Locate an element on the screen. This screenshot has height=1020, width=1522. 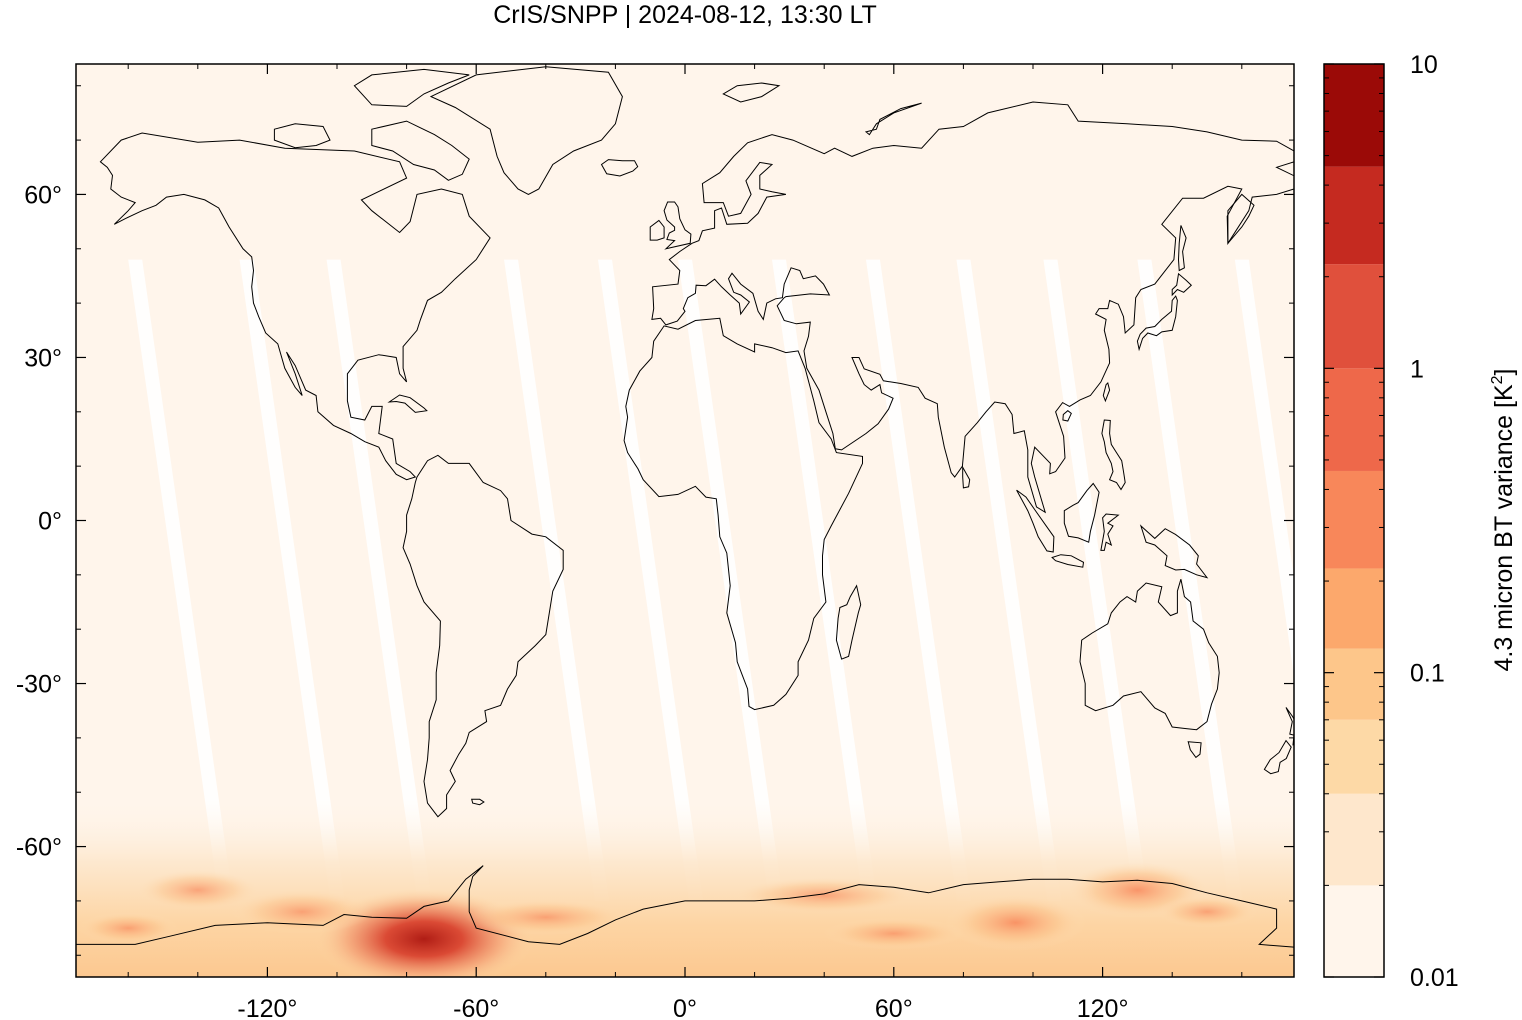
coastline-borneo is located at coordinates (1081, 512).